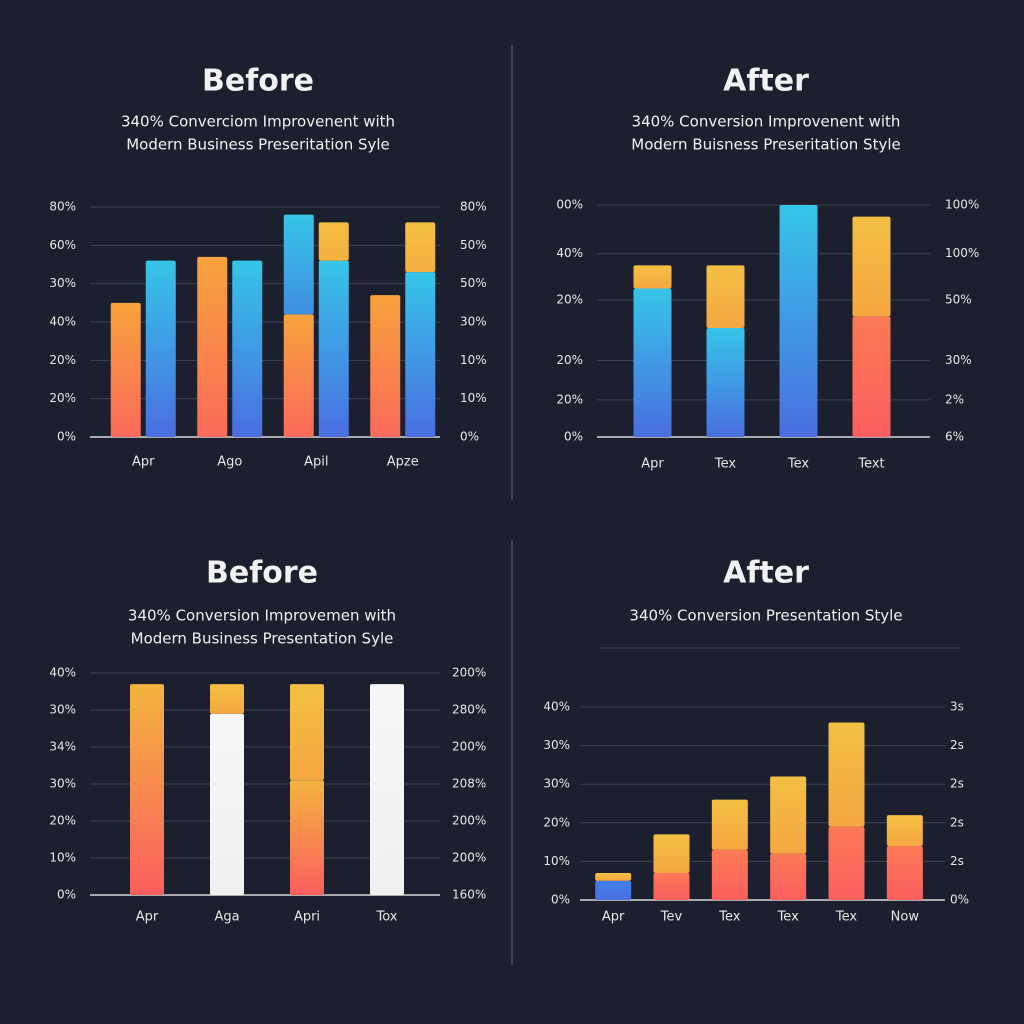  Describe the element at coordinates (766, 122) in the screenshot. I see `chart-subtitle: 340% Conversion Improvenent with` at that location.